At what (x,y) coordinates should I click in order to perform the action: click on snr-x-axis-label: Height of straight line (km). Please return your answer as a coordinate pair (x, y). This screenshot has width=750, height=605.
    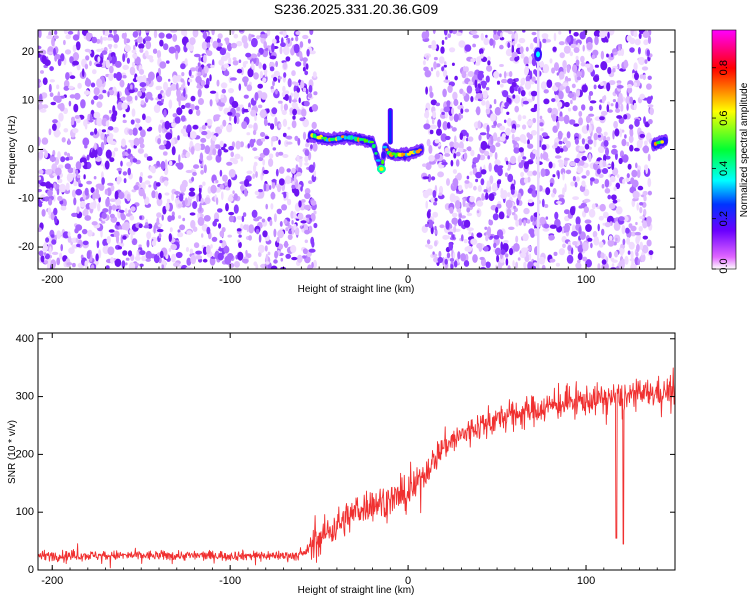
    Looking at the image, I should click on (356, 590).